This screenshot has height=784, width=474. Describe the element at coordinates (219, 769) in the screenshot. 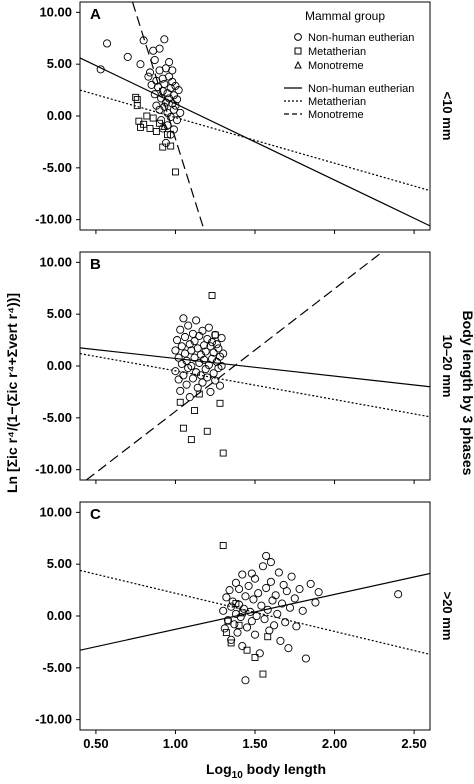

I see `x-axis-label-prefix: Log` at that location.